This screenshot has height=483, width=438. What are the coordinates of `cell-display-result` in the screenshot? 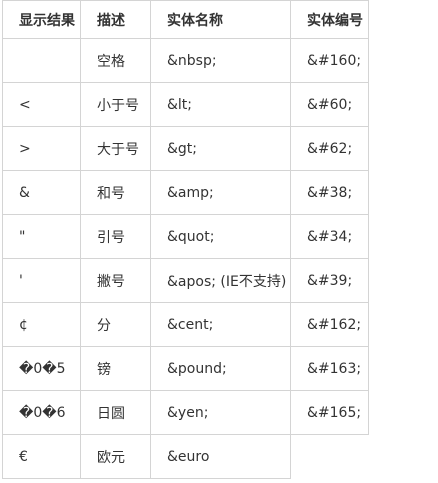 It's located at (41, 60).